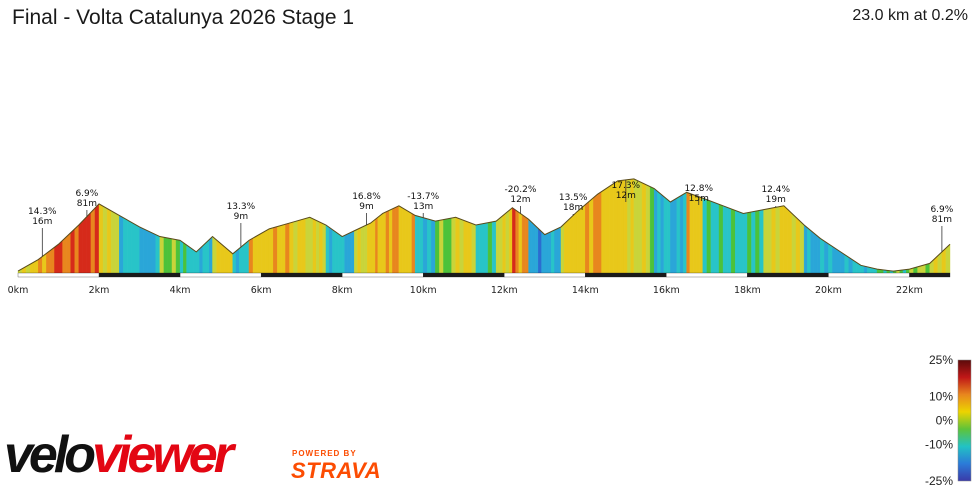 This screenshot has width=980, height=490. Describe the element at coordinates (941, 396) in the screenshot. I see `legend-label: 10%` at that location.